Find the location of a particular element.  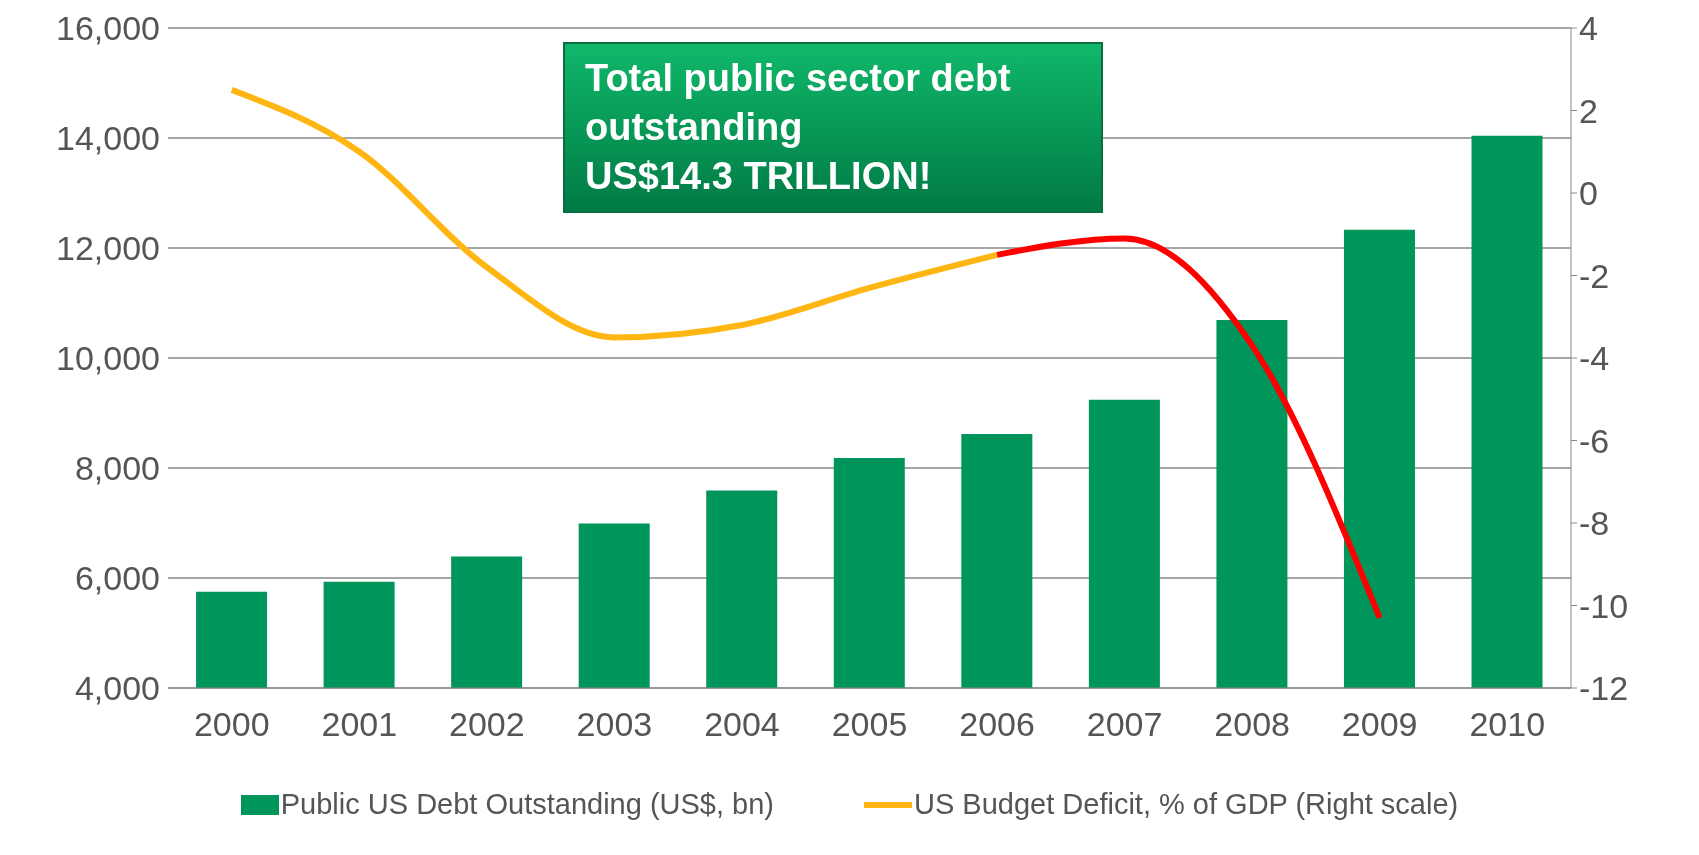

x-tick-label: 2000 is located at coordinates (231, 724).